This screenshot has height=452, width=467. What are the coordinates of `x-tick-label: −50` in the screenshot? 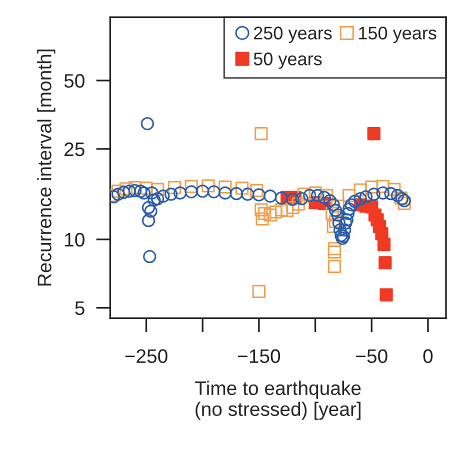 It's located at (372, 356).